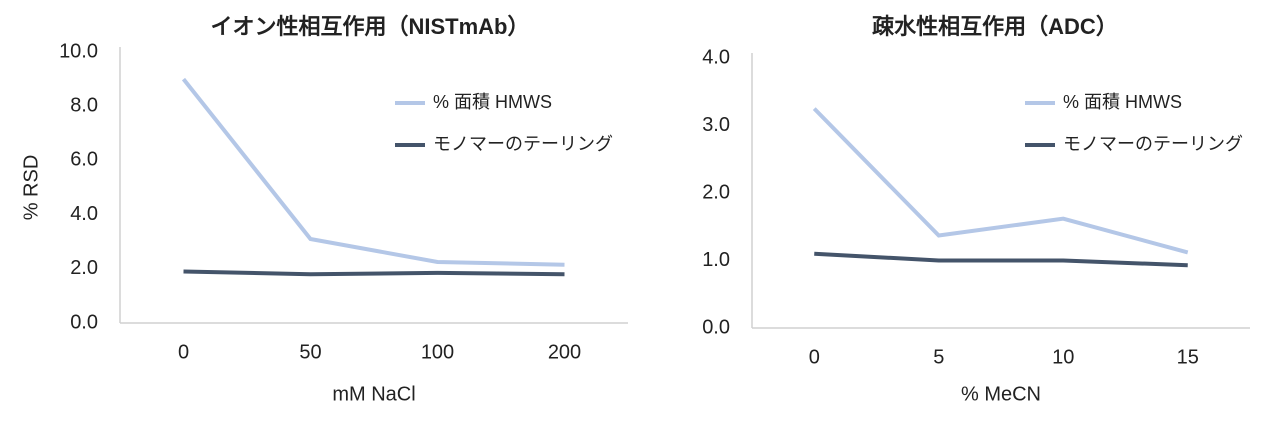  Describe the element at coordinates (716, 125) in the screenshot. I see `y-tick-label: 3.0` at that location.